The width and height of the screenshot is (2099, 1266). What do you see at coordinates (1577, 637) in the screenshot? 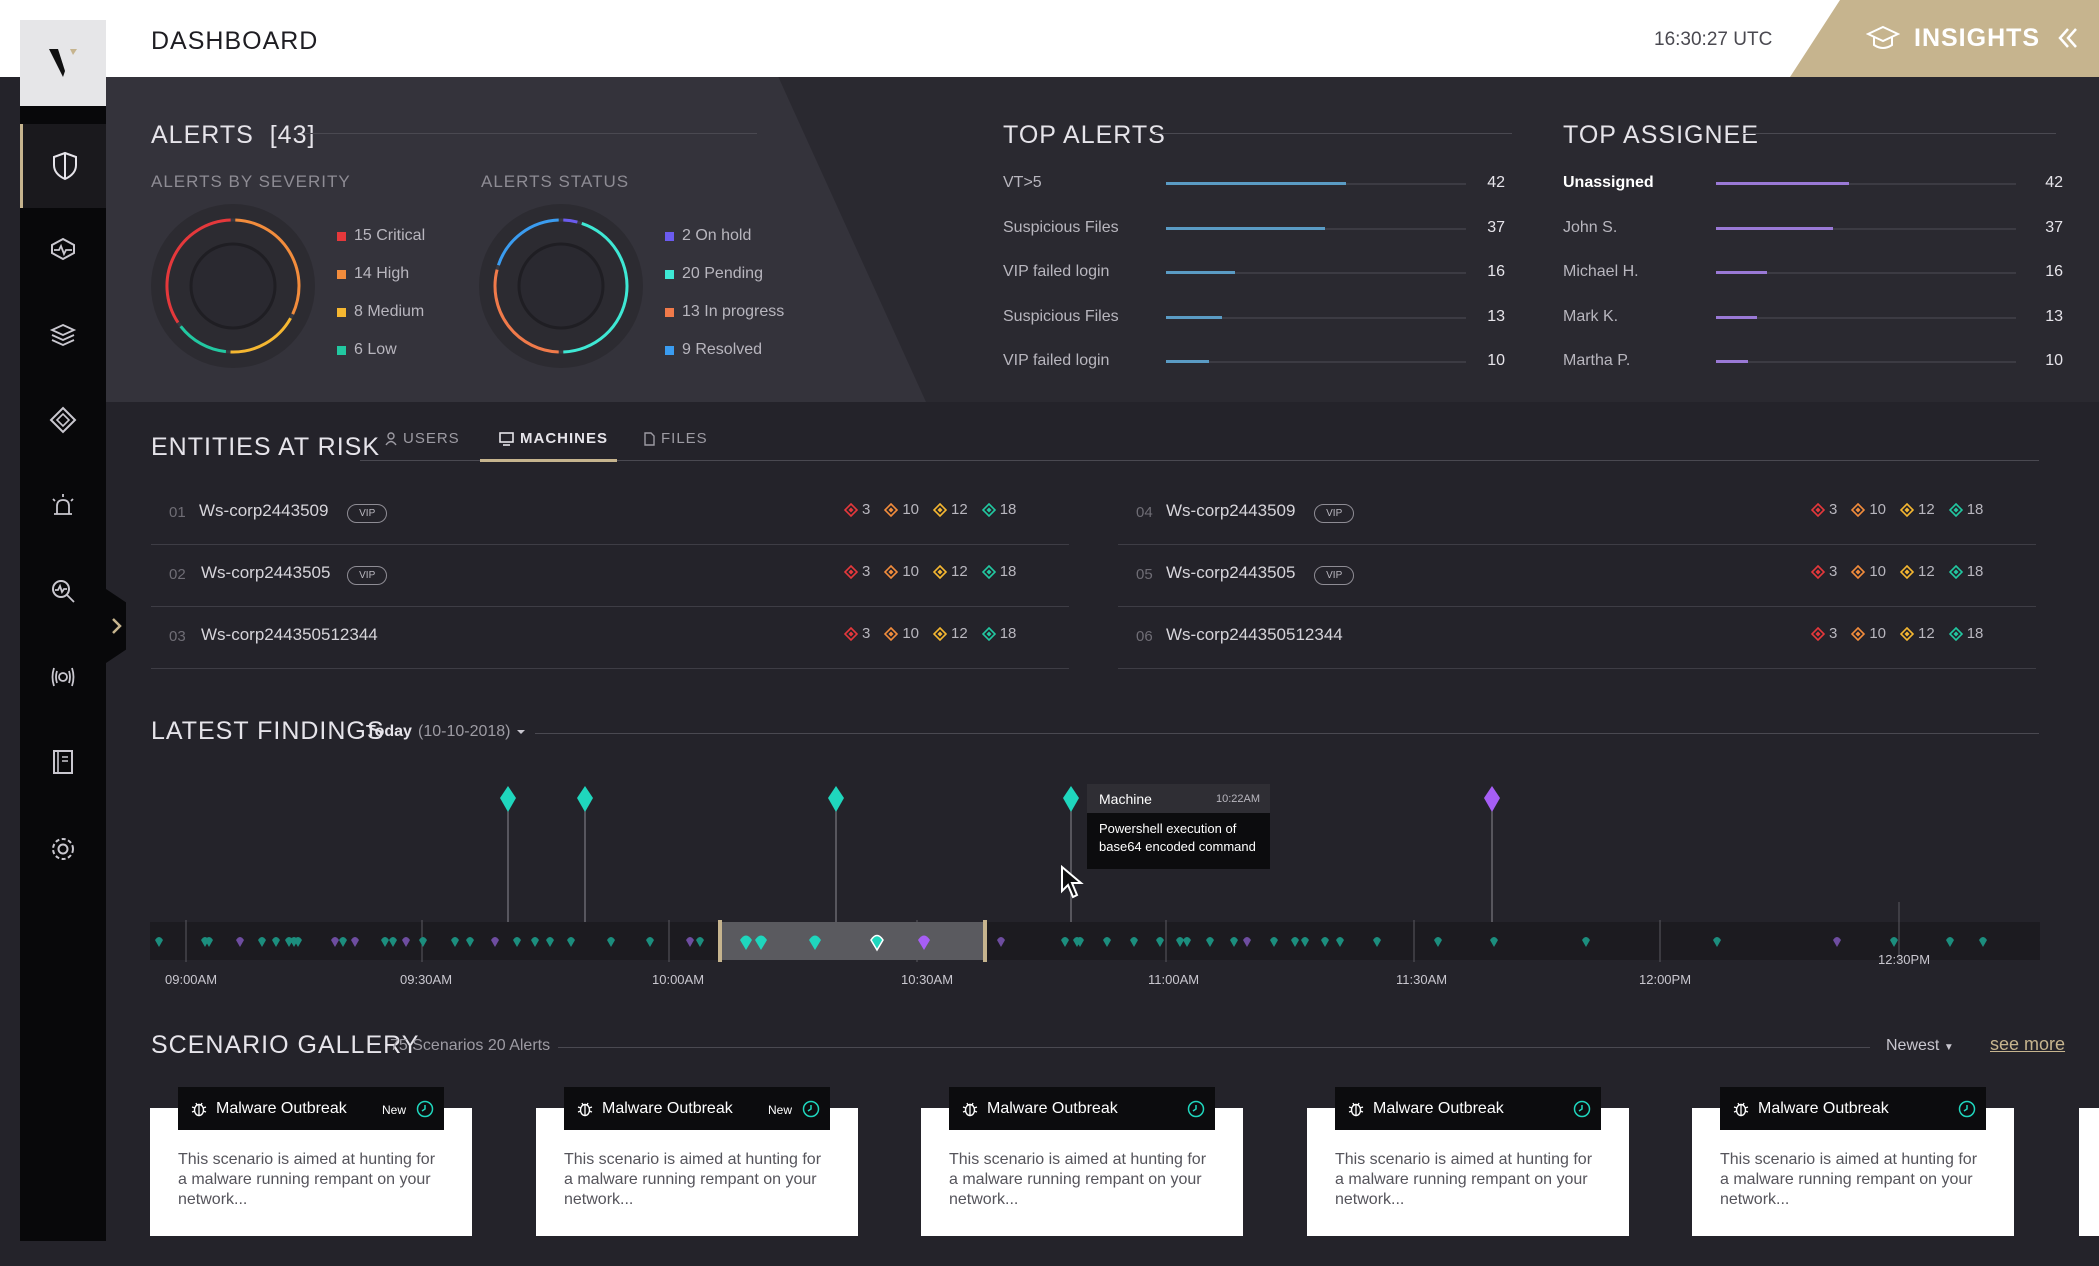
I see `entity-row: 06 Ws-corp244350512344 3 10 12 18` at bounding box center [1577, 637].